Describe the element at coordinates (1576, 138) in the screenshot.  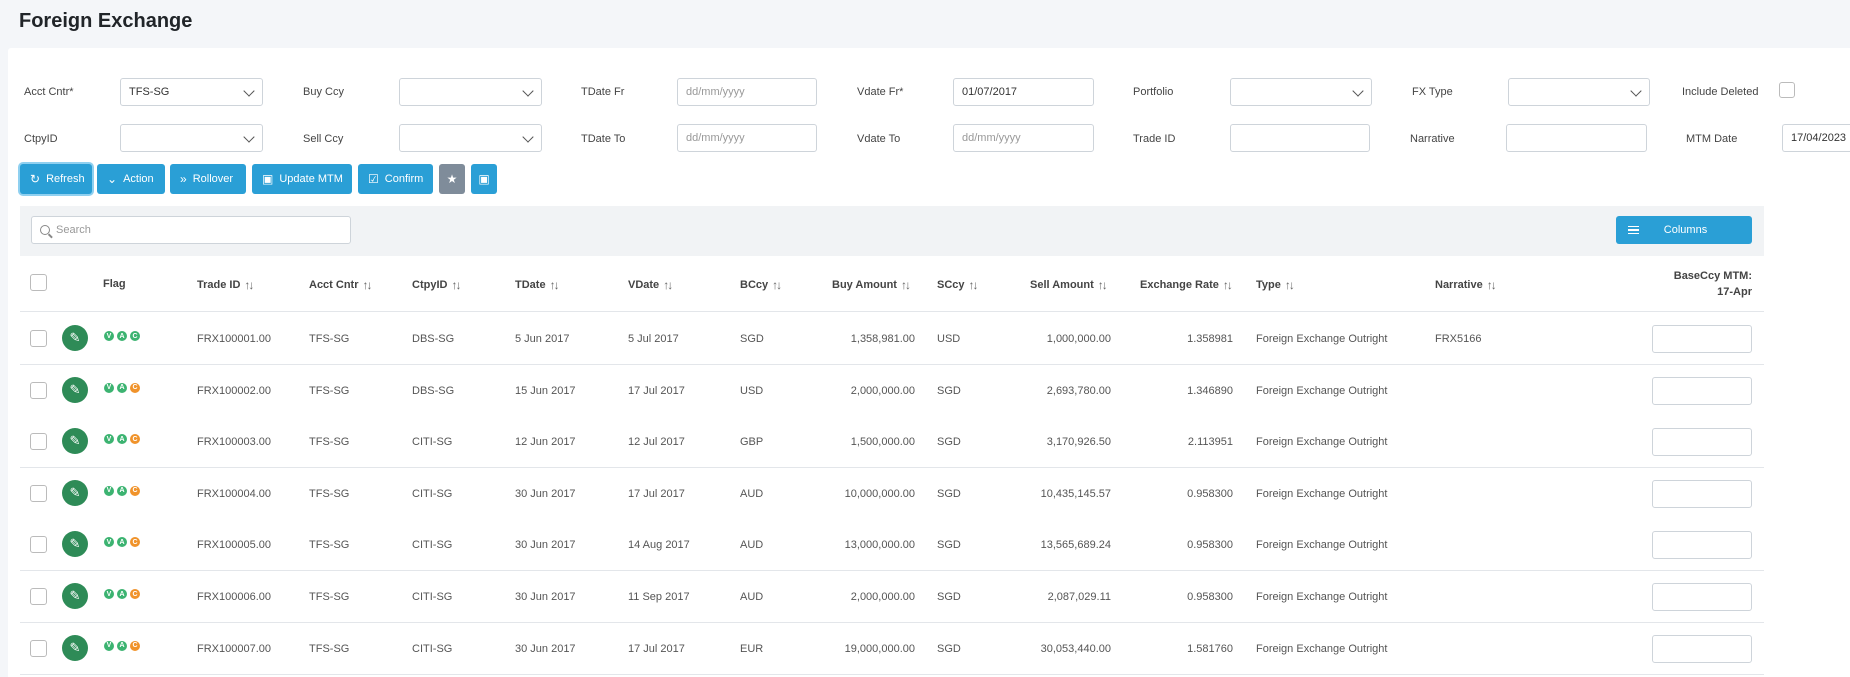
I see `narrative-input` at that location.